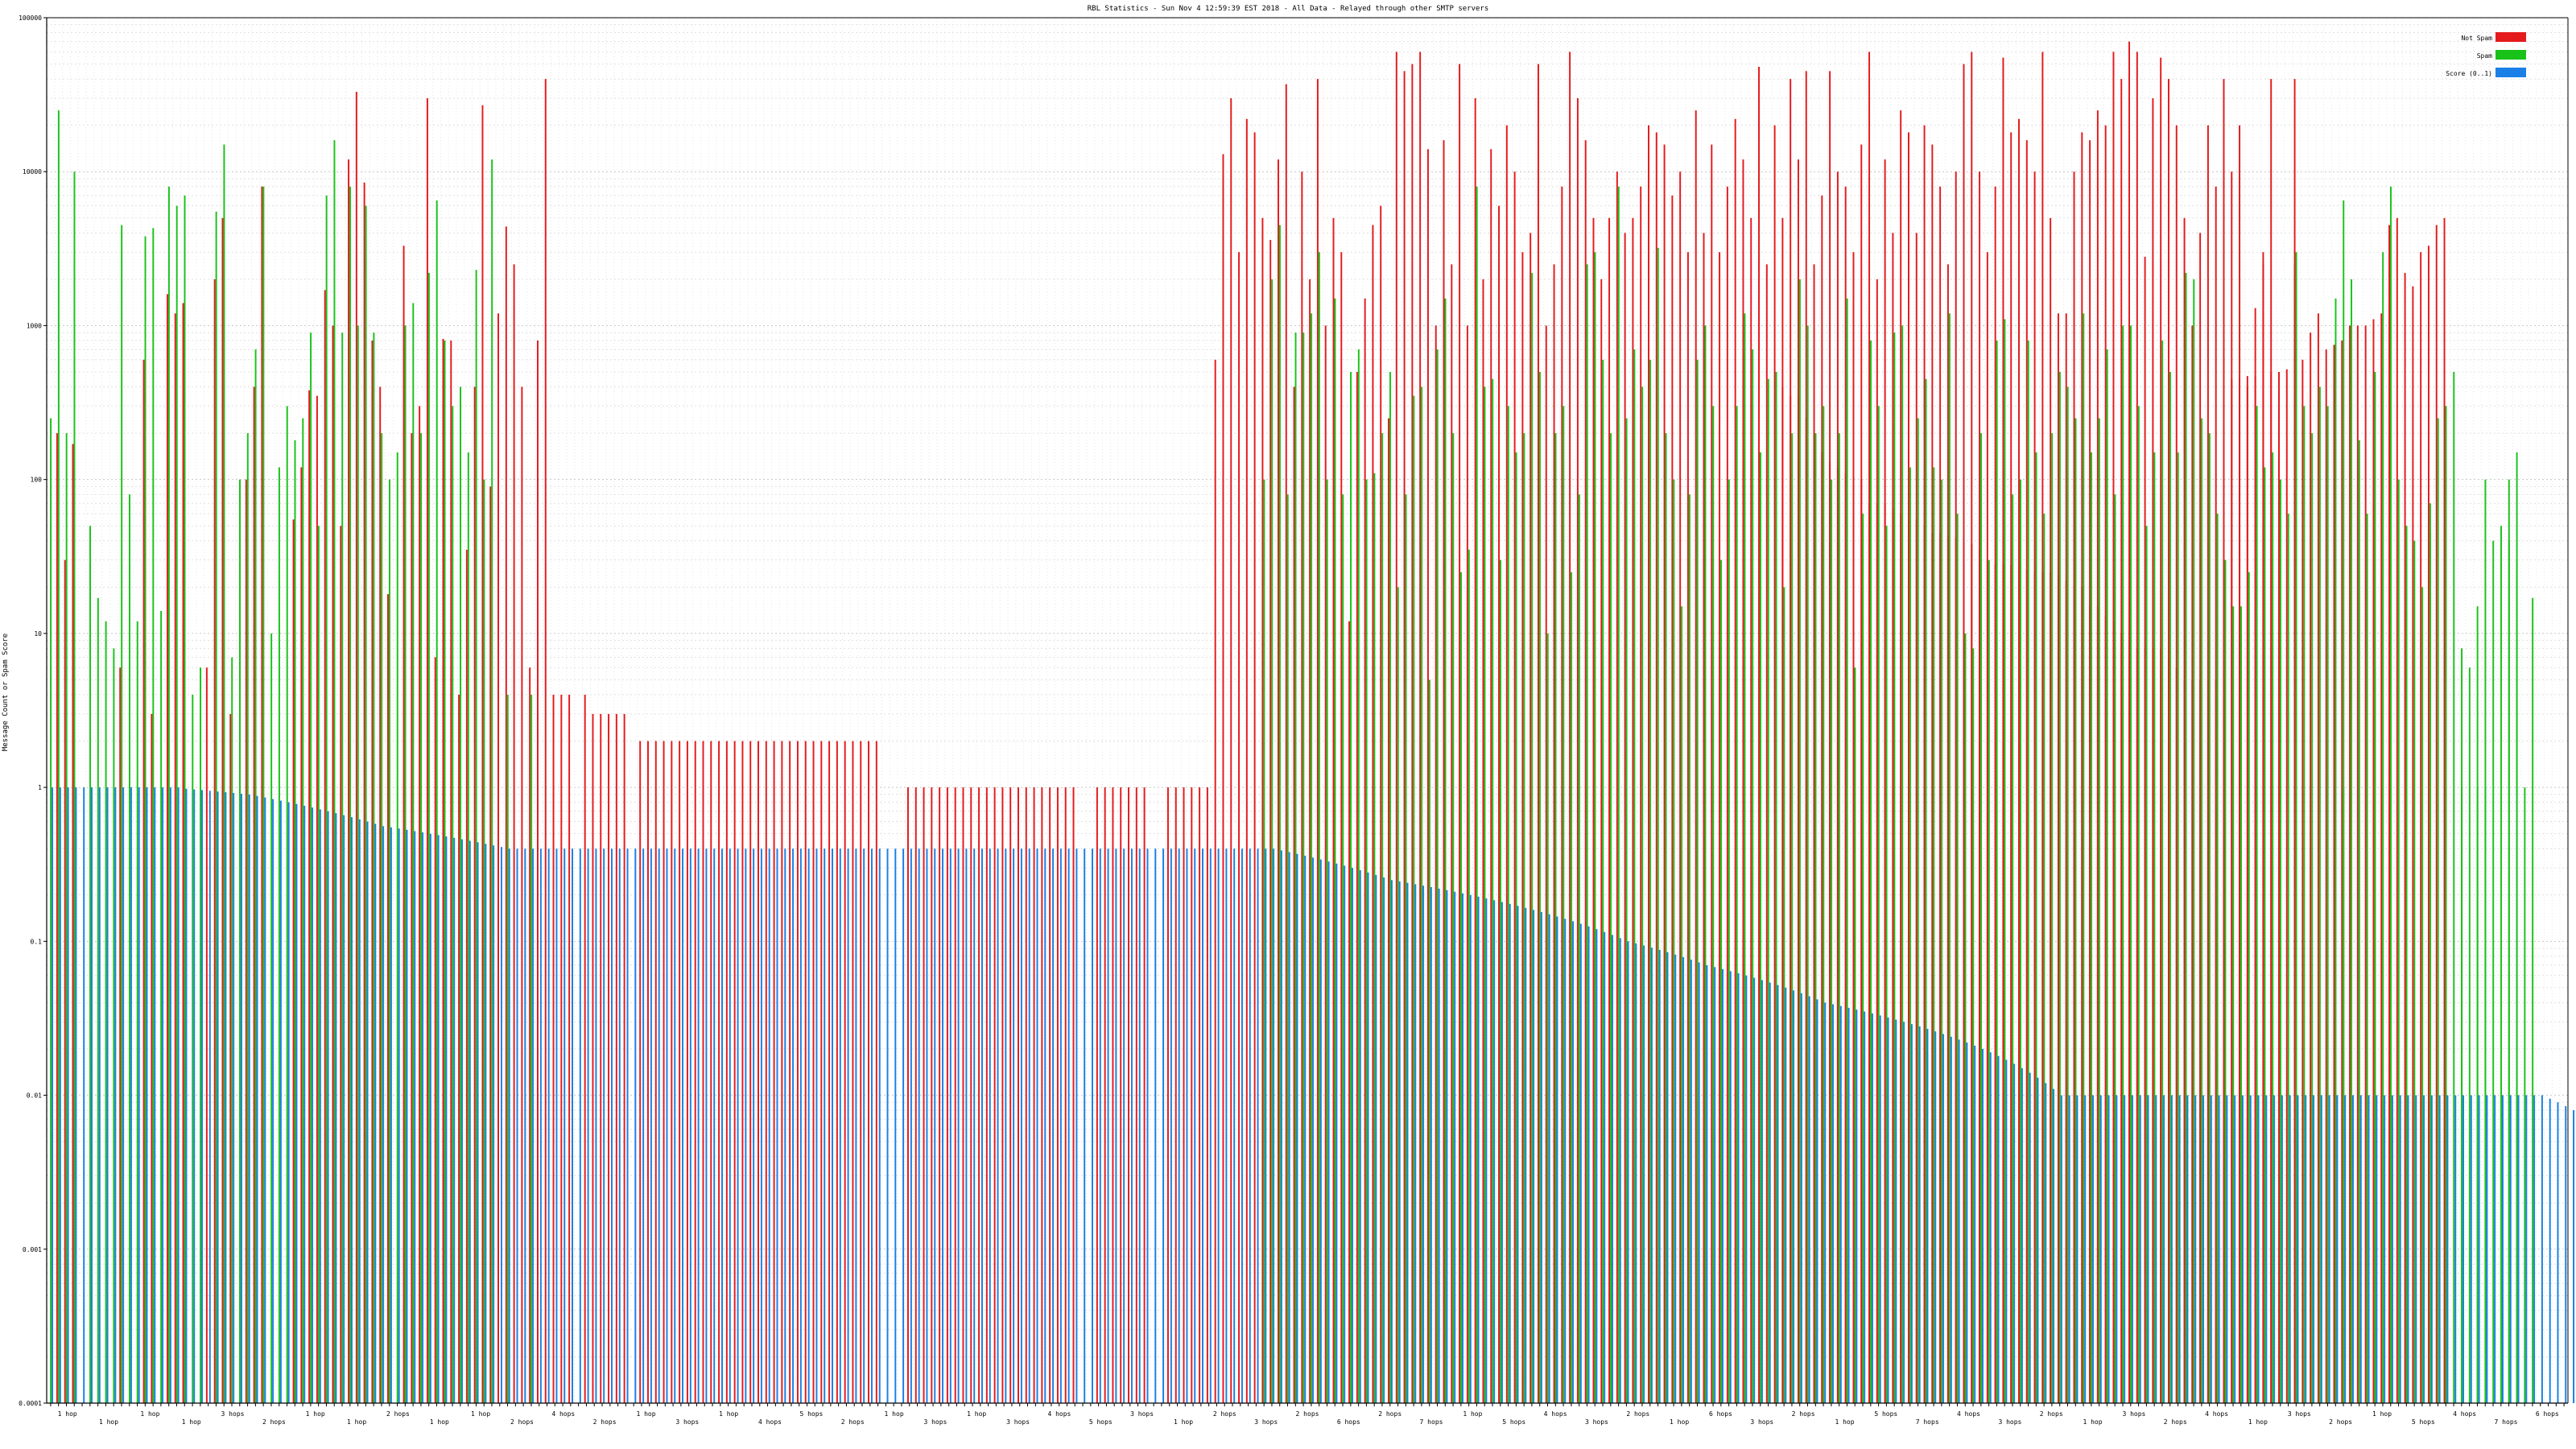 This screenshot has height=1449, width=2576. Describe the element at coordinates (30, 18) in the screenshot. I see `y-tick-label: 100000` at that location.